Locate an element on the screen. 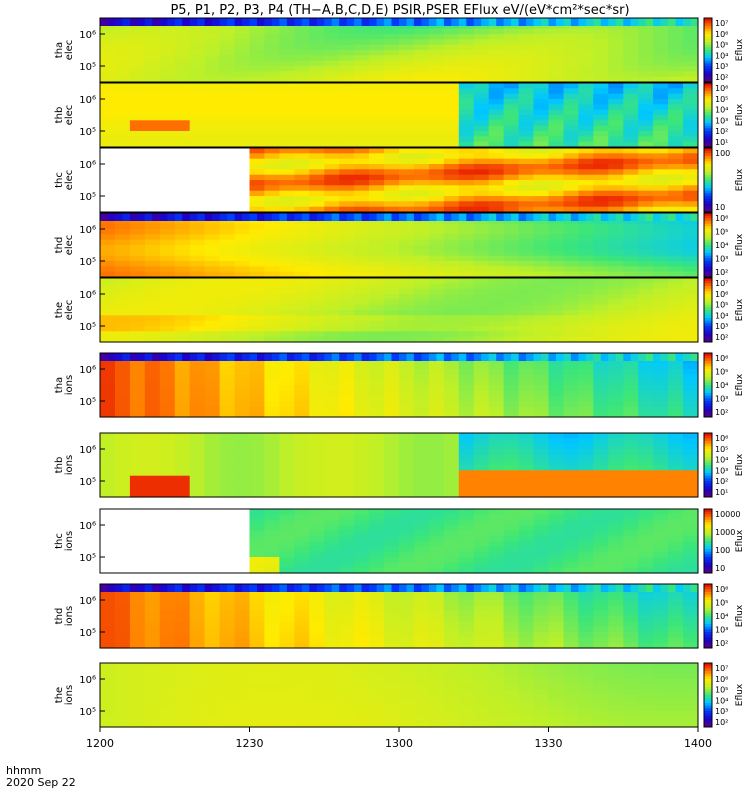  colorbar-tick-label: 10⁶ is located at coordinates (721, 88).